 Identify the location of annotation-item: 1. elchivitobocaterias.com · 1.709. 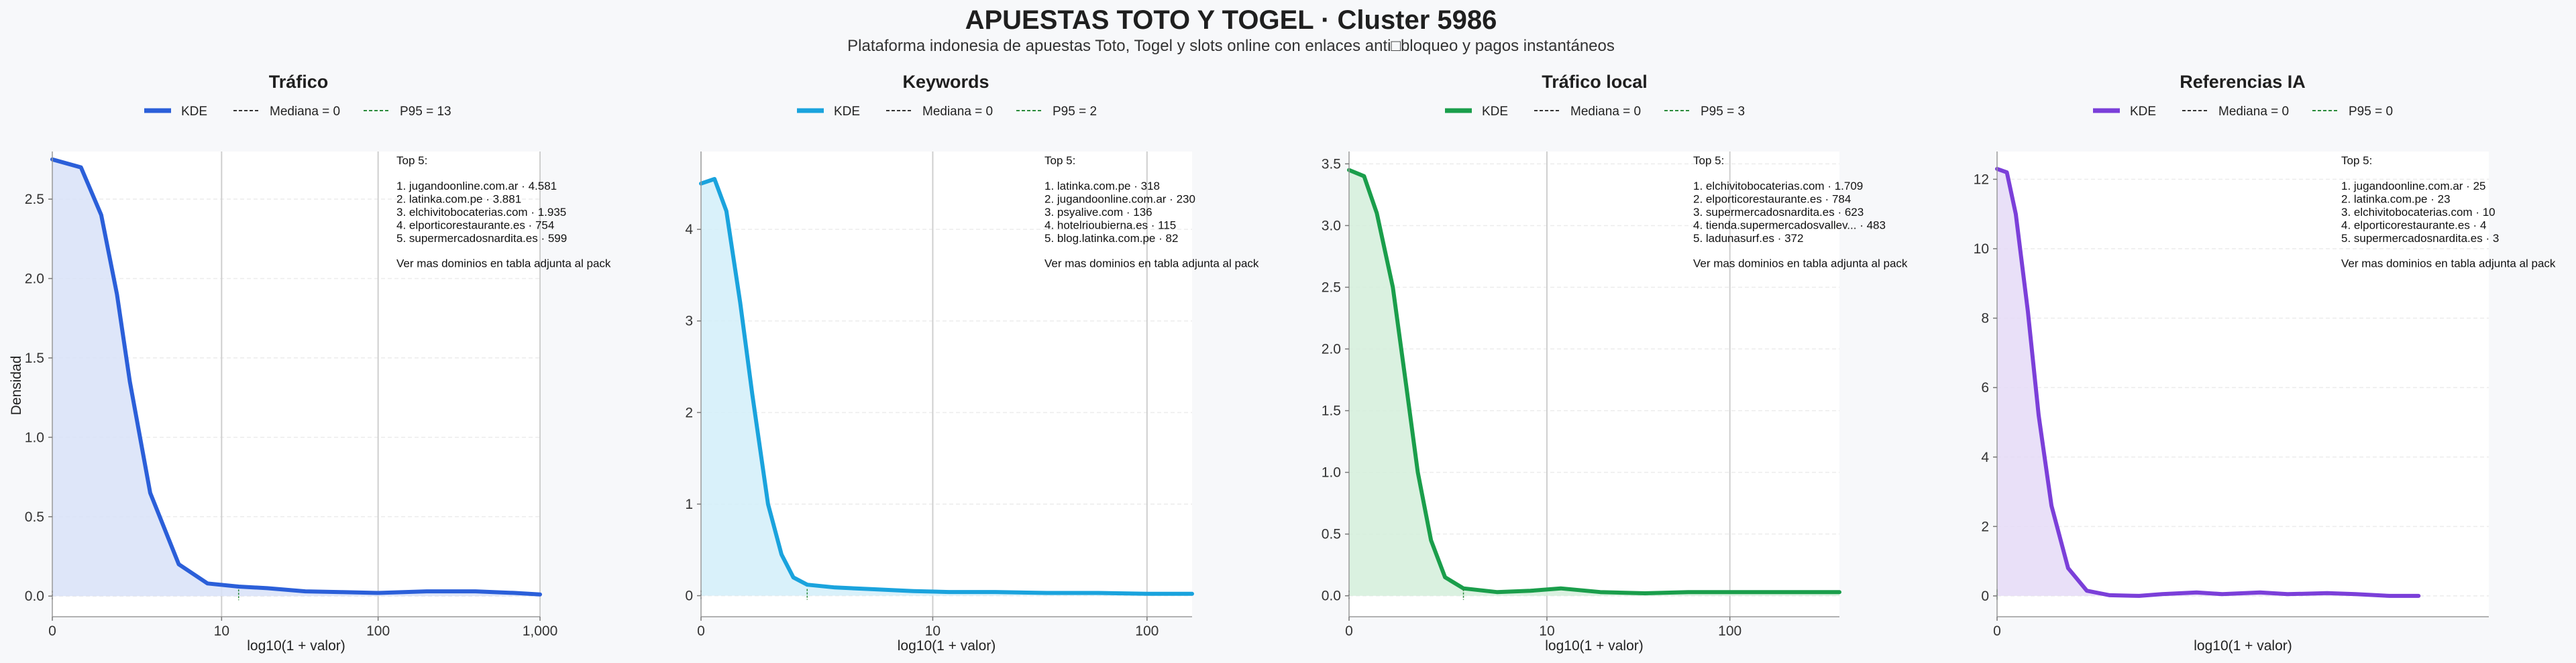
(1778, 186).